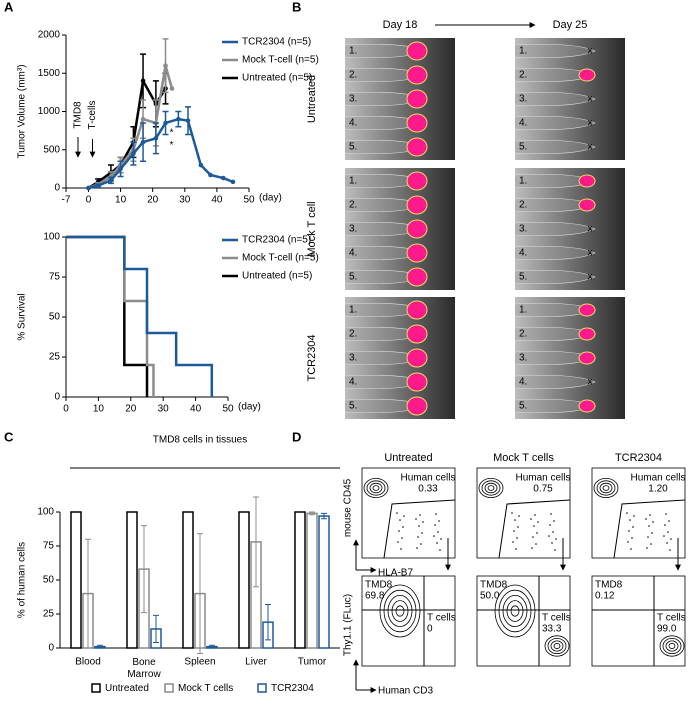 Image resolution: width=689 pixels, height=705 pixels. I want to click on column-title: Untreated, so click(408, 458).